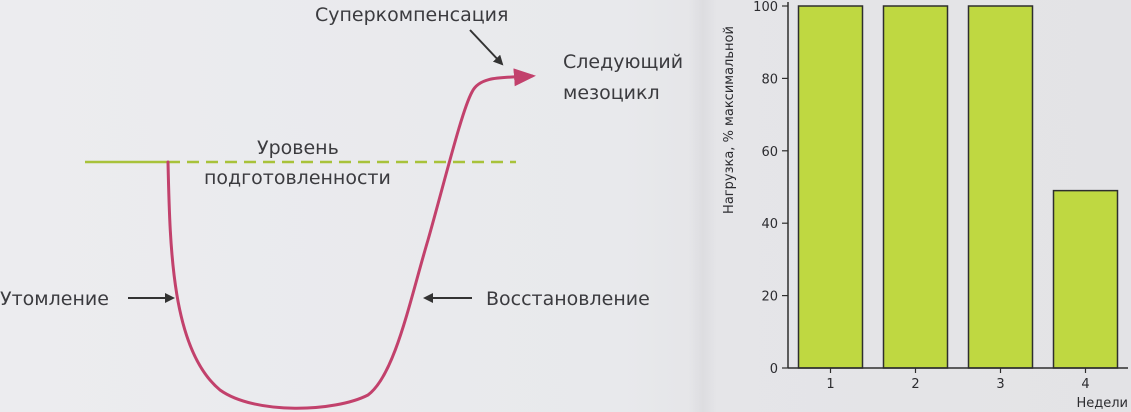  What do you see at coordinates (915, 384) in the screenshot?
I see `x-tick-label-2: 2` at bounding box center [915, 384].